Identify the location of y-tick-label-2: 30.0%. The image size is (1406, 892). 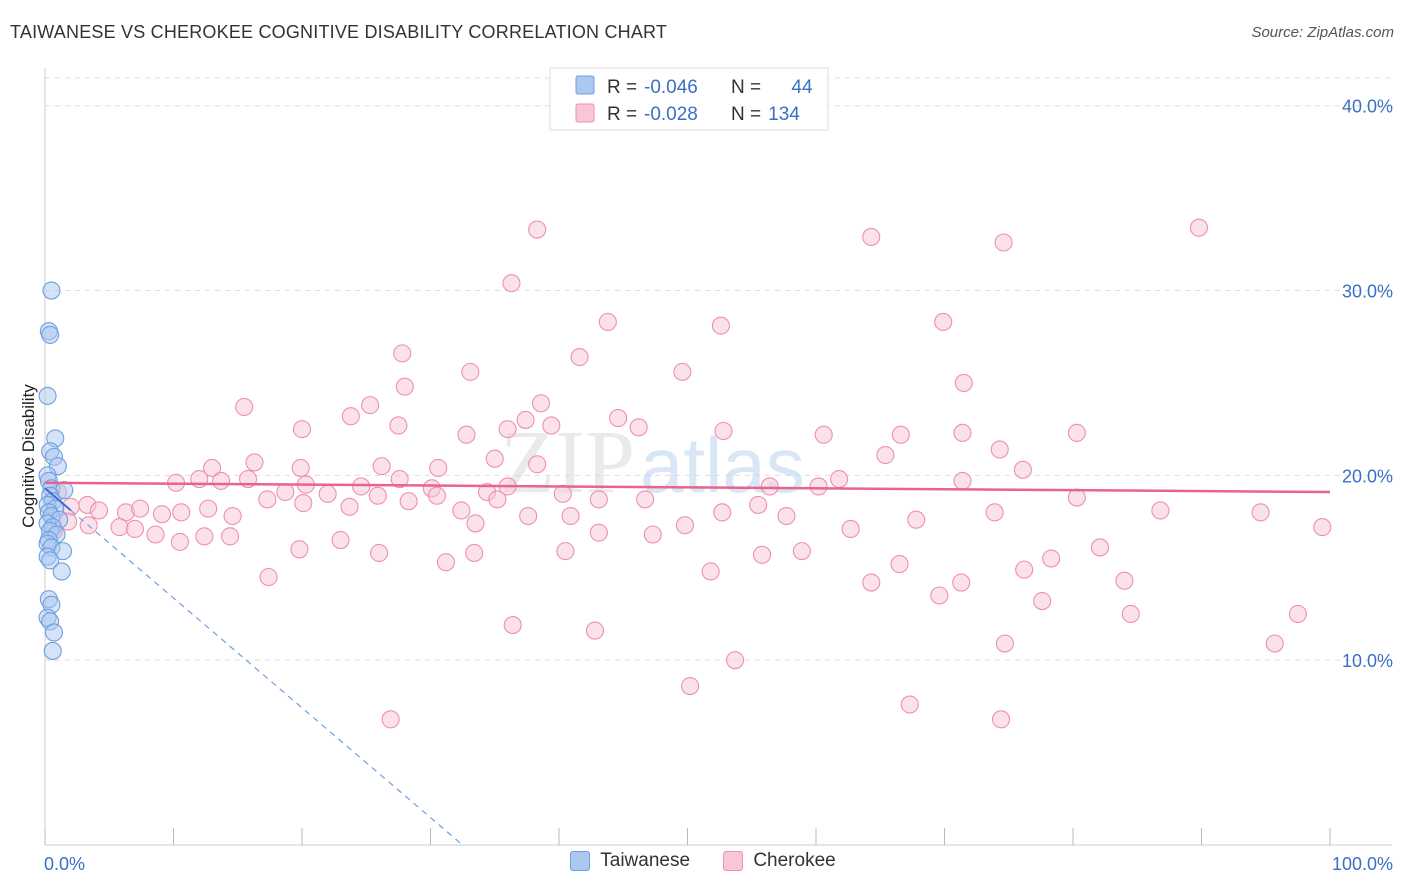
(1367, 292).